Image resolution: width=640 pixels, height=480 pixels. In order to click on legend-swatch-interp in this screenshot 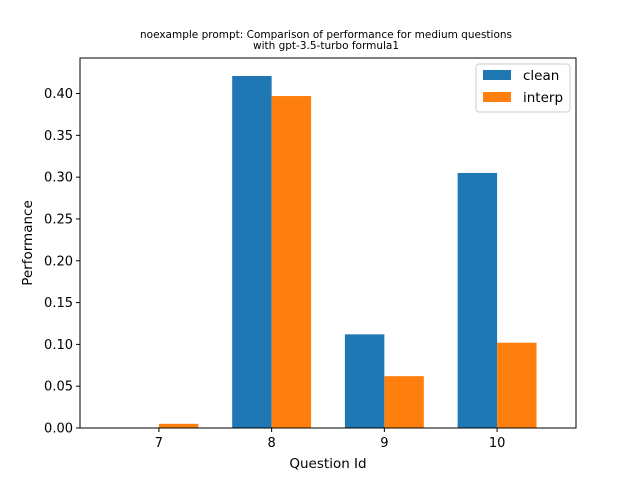, I will do `click(497, 97)`.